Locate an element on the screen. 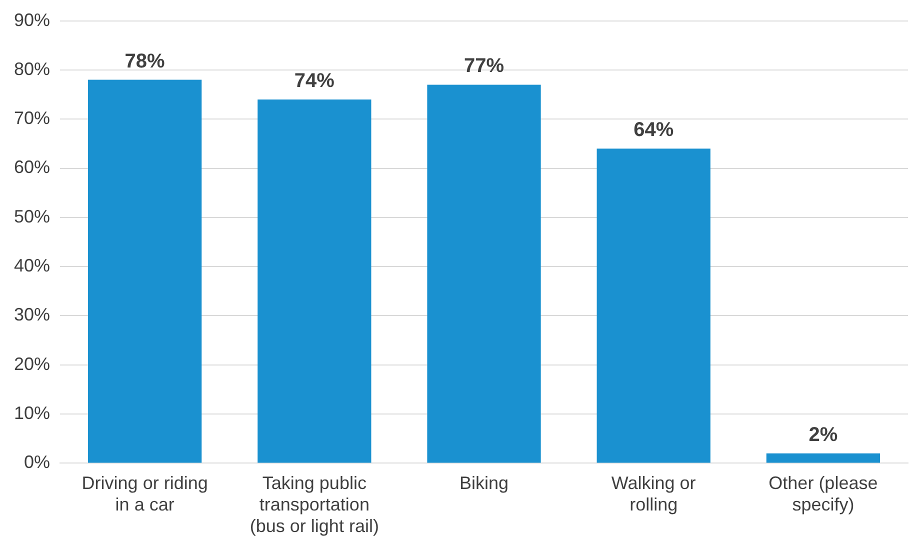  y-tick-label: 50% is located at coordinates (32, 216).